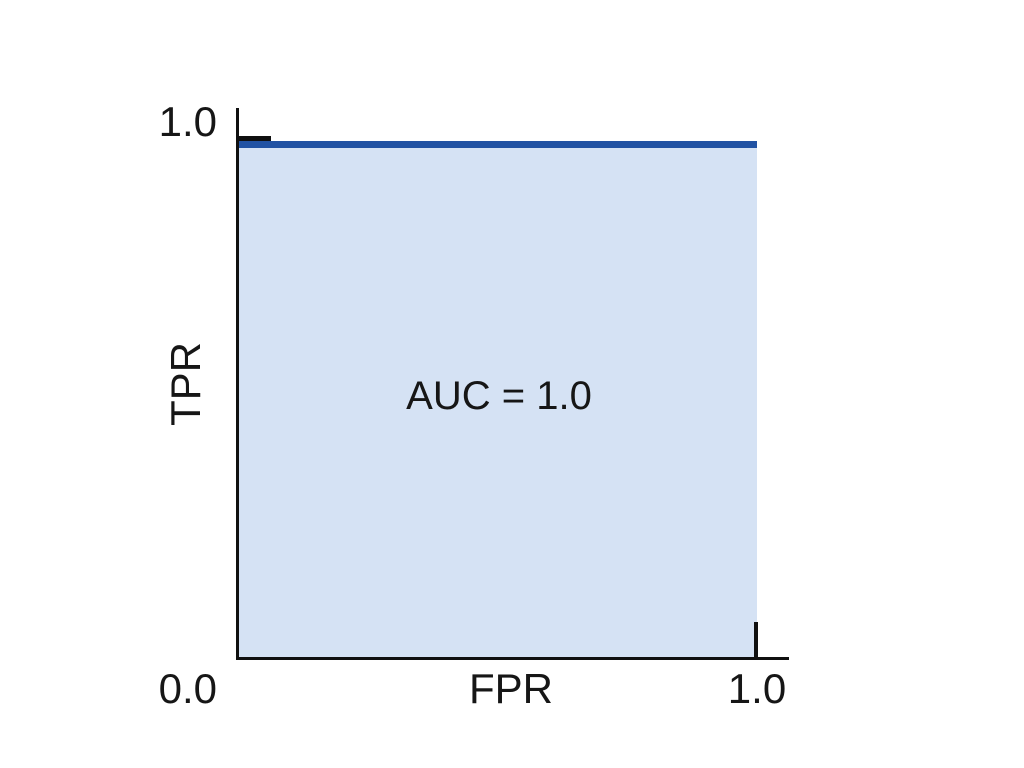 Image resolution: width=1024 pixels, height=768 pixels. What do you see at coordinates (757, 688) in the screenshot?
I see `x-max-tick-label: 1.0` at bounding box center [757, 688].